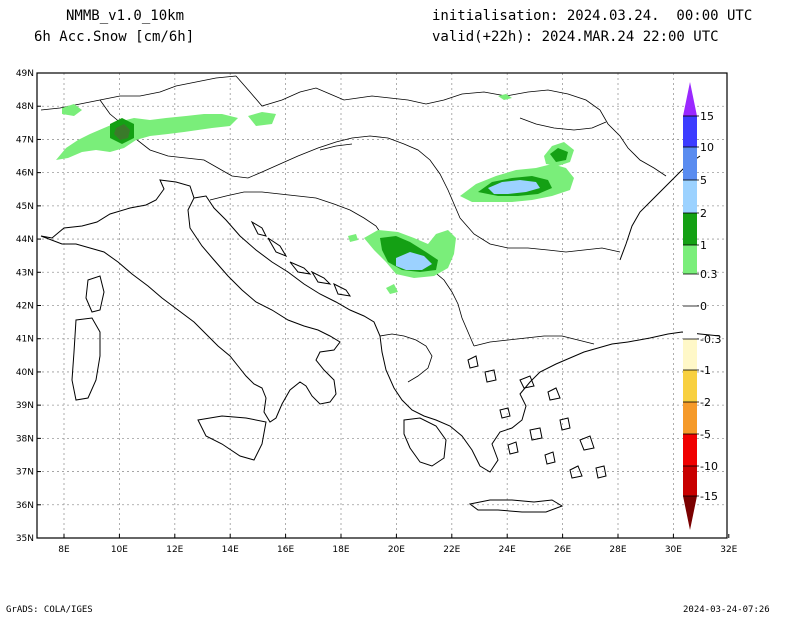 This screenshot has height=618, width=800. Describe the element at coordinates (25, 207) in the screenshot. I see `lat-tick-label: 45N` at that location.